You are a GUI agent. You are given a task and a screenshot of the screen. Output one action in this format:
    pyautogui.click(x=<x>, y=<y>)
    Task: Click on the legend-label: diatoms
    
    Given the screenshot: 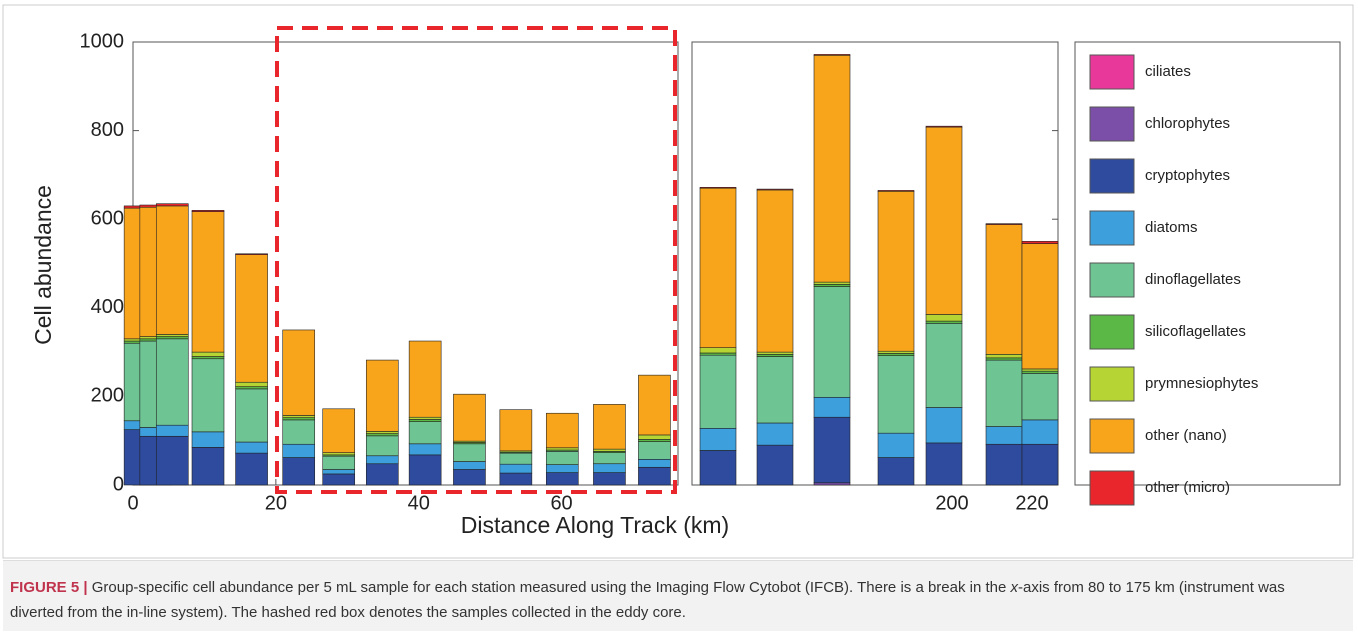 What is the action you would take?
    pyautogui.click(x=1171, y=227)
    